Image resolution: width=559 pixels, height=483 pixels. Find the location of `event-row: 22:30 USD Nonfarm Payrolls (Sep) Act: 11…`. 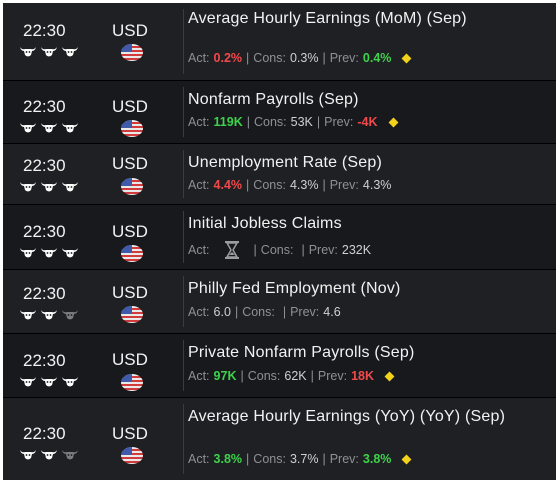

event-row: 22:30 USD Nonfarm Payrolls (Sep) Act: 11… is located at coordinates (279, 112).